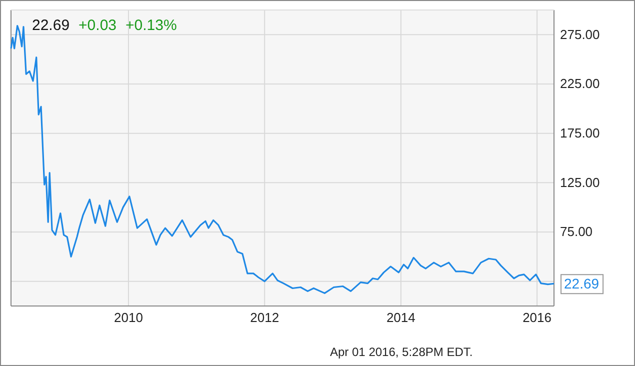 This screenshot has width=635, height=366. Describe the element at coordinates (580, 182) in the screenshot. I see `y-tick-label: 125.00` at that location.